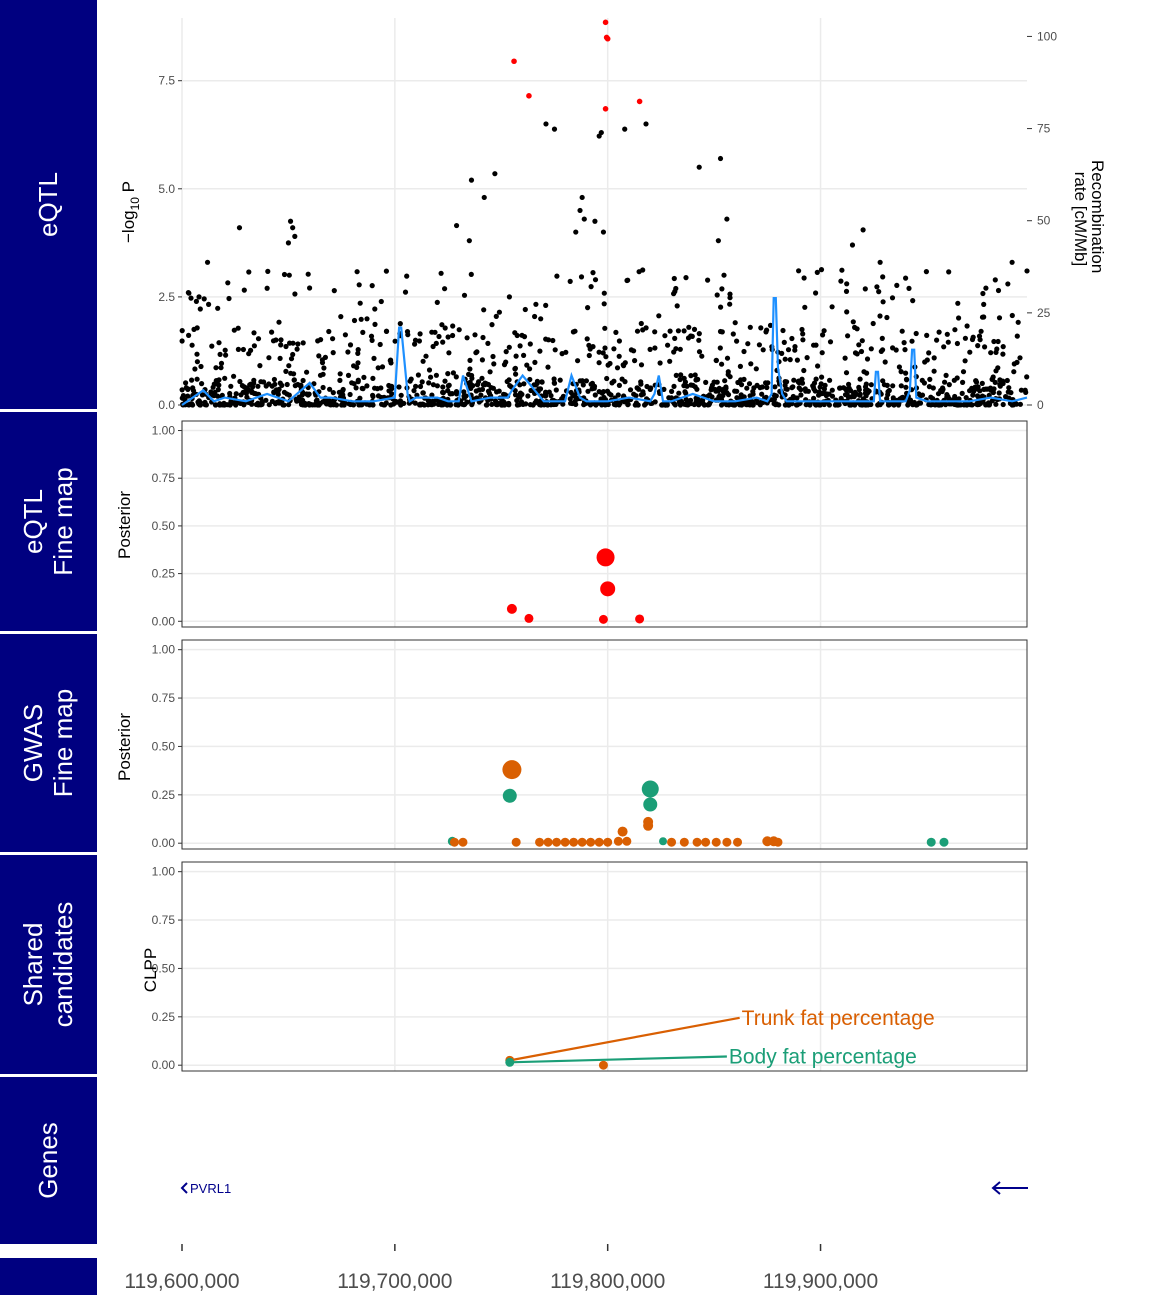  Describe the element at coordinates (124, 525) in the screenshot. I see `eqtl-finemap-y-axis-title: Posterior` at that location.